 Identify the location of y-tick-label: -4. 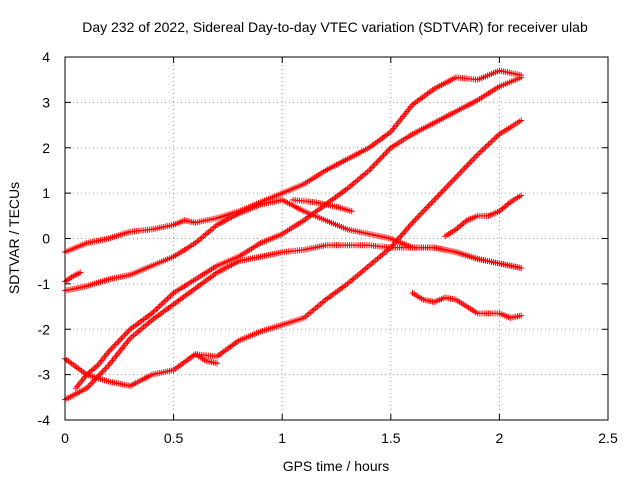
(44, 420).